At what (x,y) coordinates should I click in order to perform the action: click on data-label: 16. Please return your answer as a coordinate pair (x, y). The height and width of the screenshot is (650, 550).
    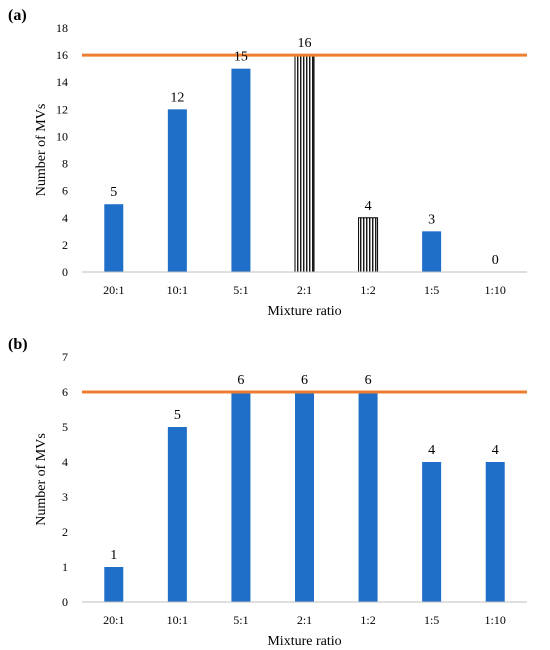
    Looking at the image, I should click on (305, 43).